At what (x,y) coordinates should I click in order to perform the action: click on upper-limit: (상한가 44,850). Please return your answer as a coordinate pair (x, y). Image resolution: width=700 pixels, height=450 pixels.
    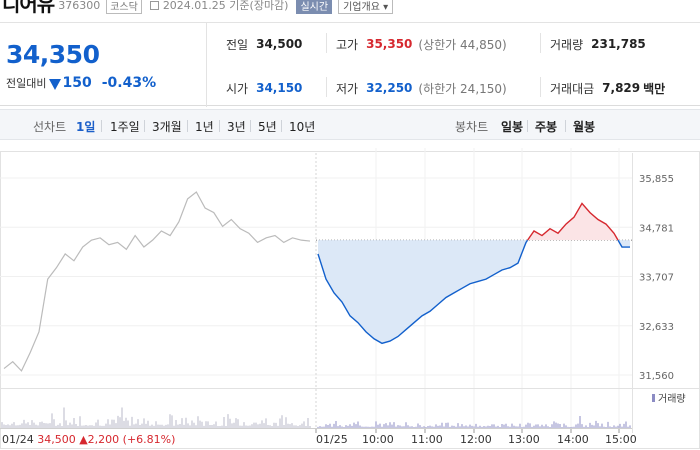
    Looking at the image, I should click on (462, 44).